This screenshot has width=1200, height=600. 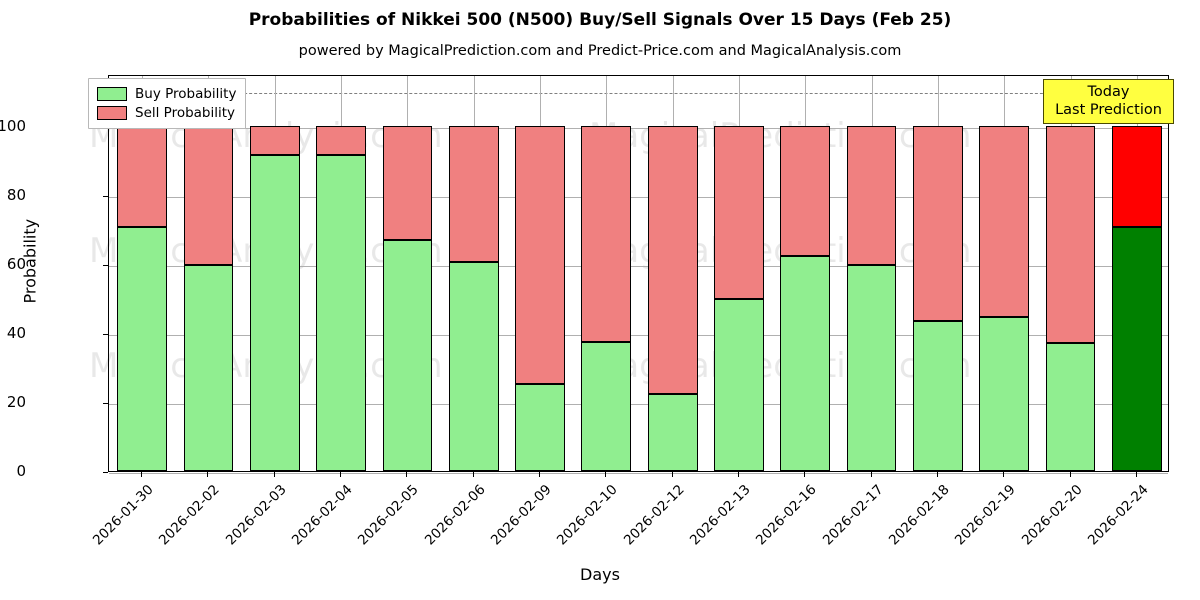 I want to click on x-axis-tick-label: 2026-02-09, so click(x=521, y=515).